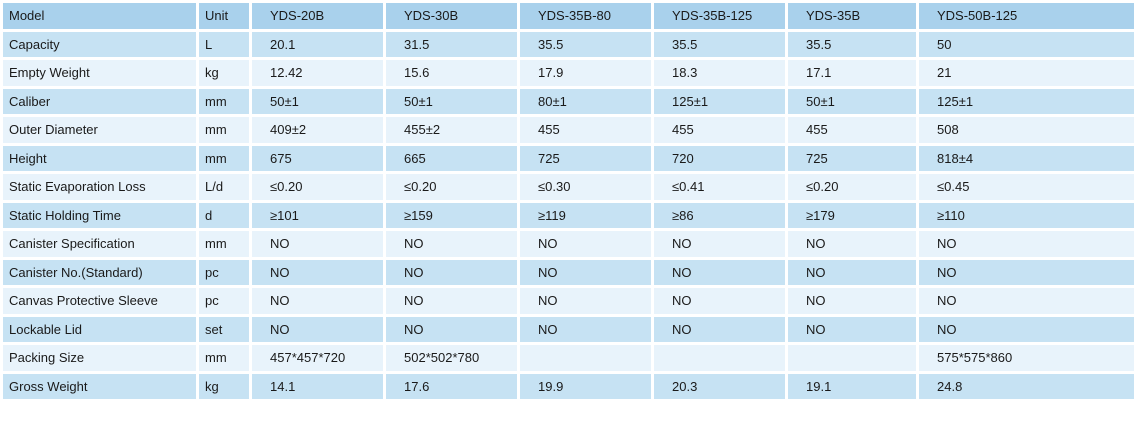  Describe the element at coordinates (852, 73) in the screenshot. I see `row-value-yds-35b: 17.1` at that location.